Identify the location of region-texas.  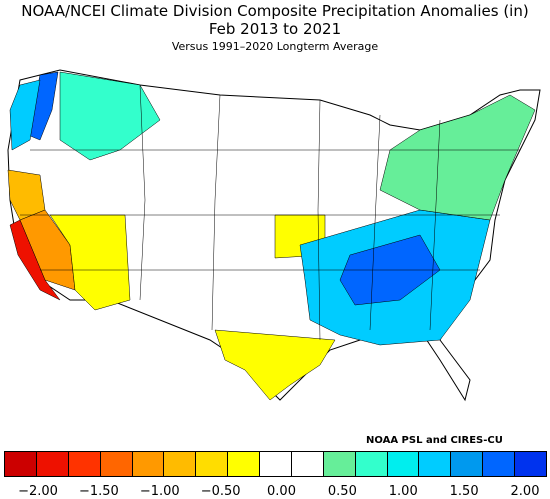
(275, 365).